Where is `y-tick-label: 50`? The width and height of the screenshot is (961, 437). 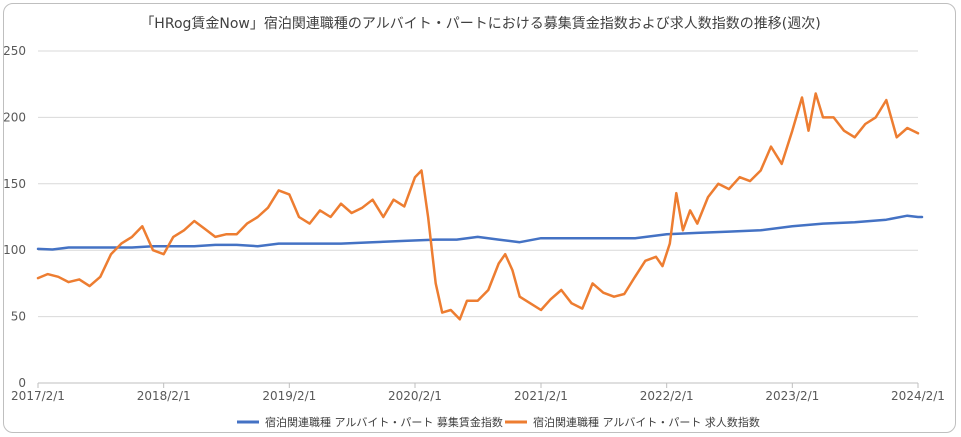
y-tick-label: 50 is located at coordinates (18, 317).